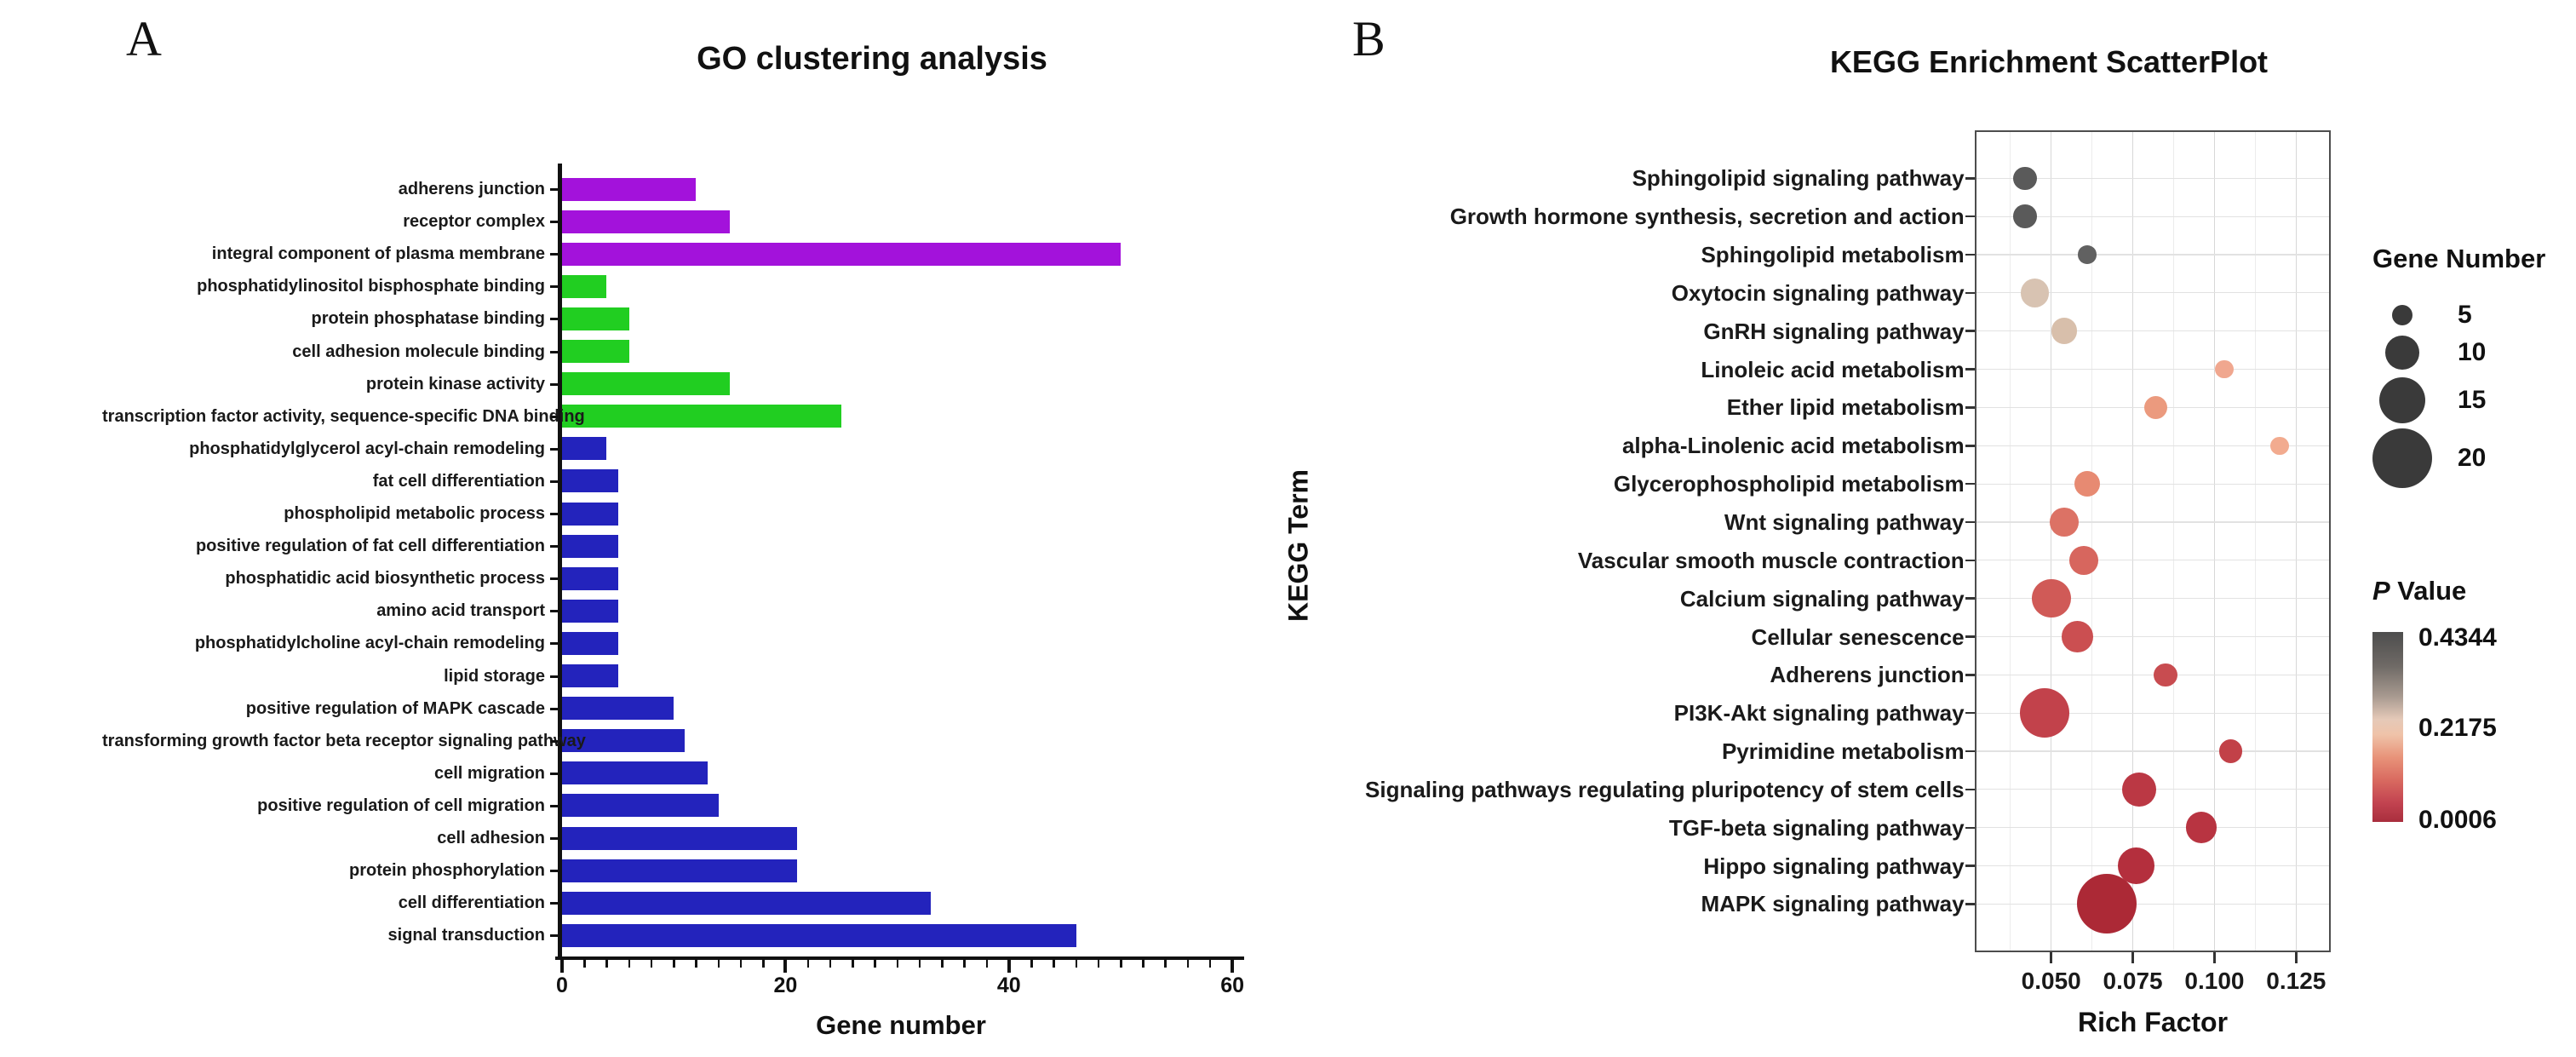 The image size is (2576, 1057). Describe the element at coordinates (2296, 980) in the screenshot. I see `kegg-x-tick-label: 0.125` at that location.